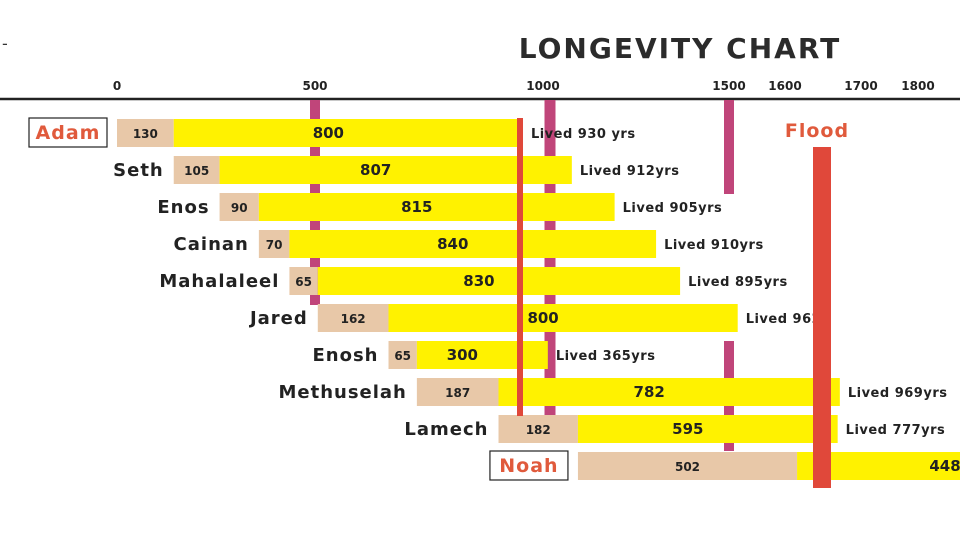  I want to click on row-cainan: Cainan 70 840 Lived 910yrs, so click(469, 244).